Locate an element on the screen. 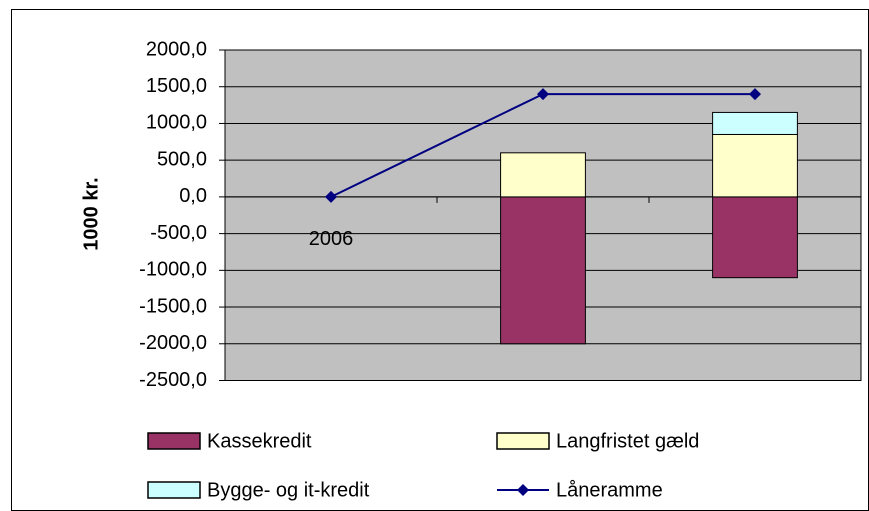 This screenshot has width=869, height=511. legend-label: Låneramme is located at coordinates (609, 490).